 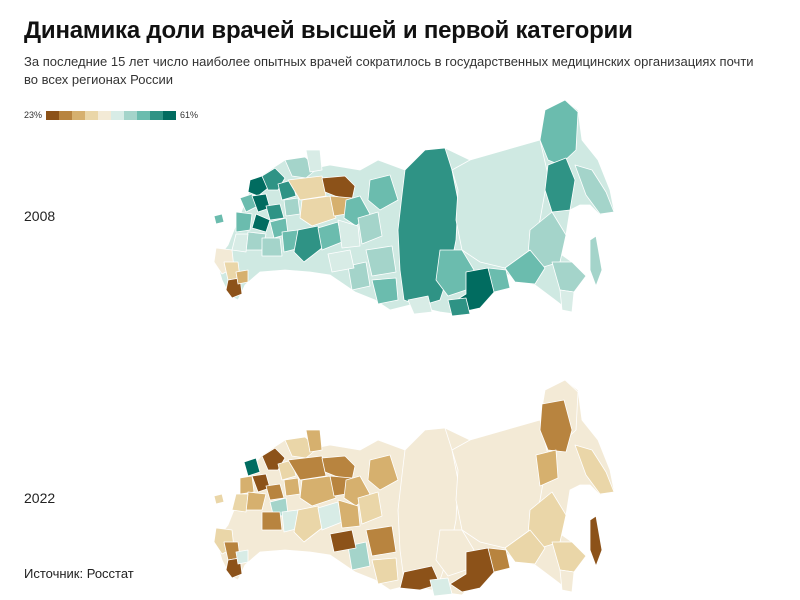 I want to click on legend-max-label: 61%, so click(x=189, y=115).